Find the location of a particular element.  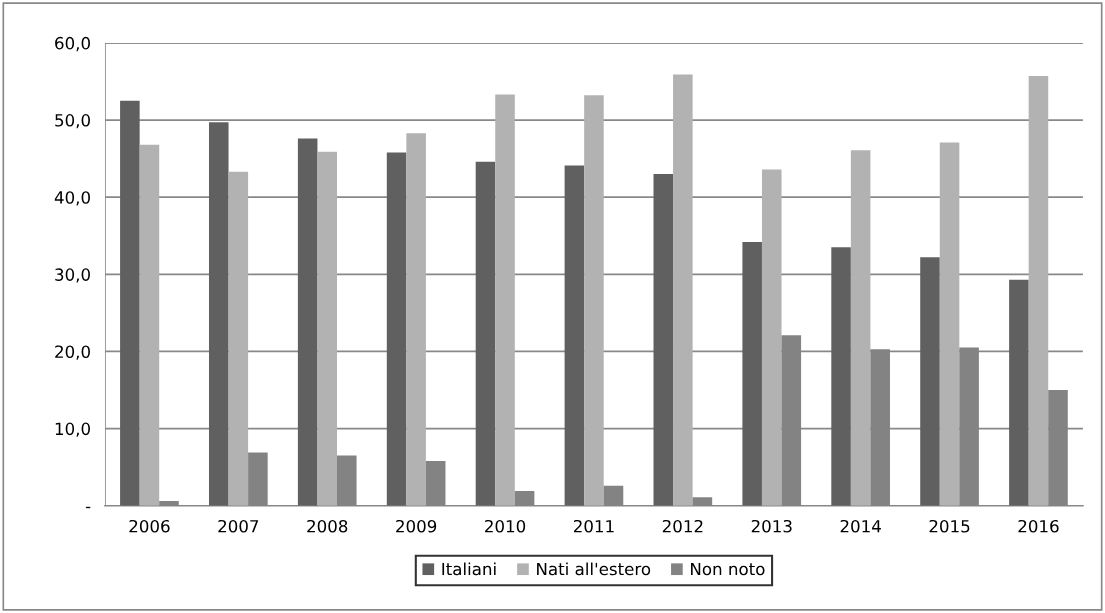

x-tick-label: 2009 is located at coordinates (416, 526).